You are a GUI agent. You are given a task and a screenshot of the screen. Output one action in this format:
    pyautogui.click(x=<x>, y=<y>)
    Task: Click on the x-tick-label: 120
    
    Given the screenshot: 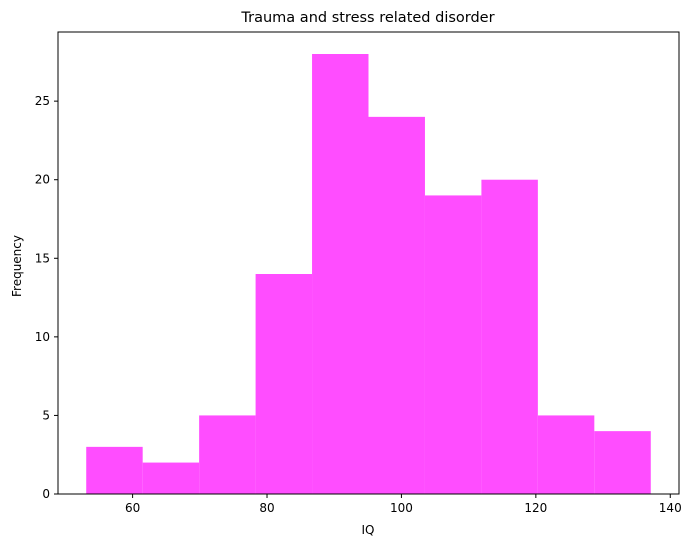 What is the action you would take?
    pyautogui.click(x=535, y=508)
    